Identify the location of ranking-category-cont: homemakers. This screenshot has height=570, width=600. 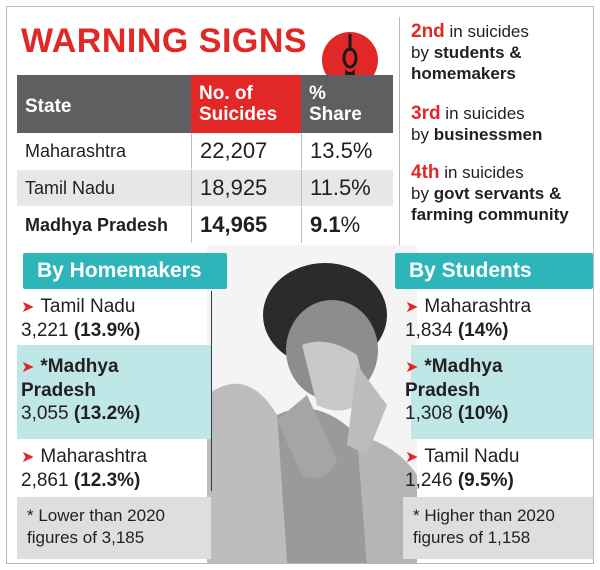
(463, 73).